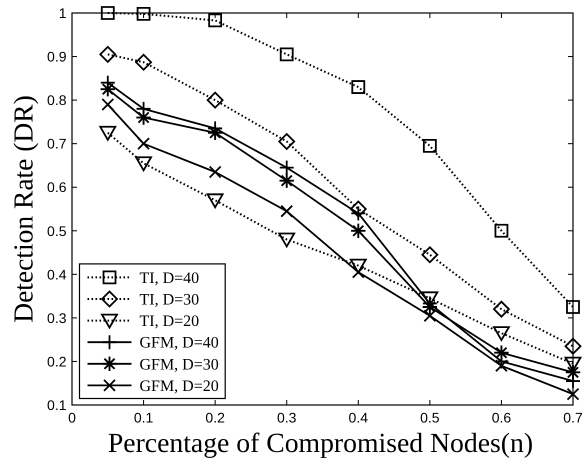 Image resolution: width=587 pixels, height=463 pixels. I want to click on y-tick-label: 0.2, so click(57, 361).